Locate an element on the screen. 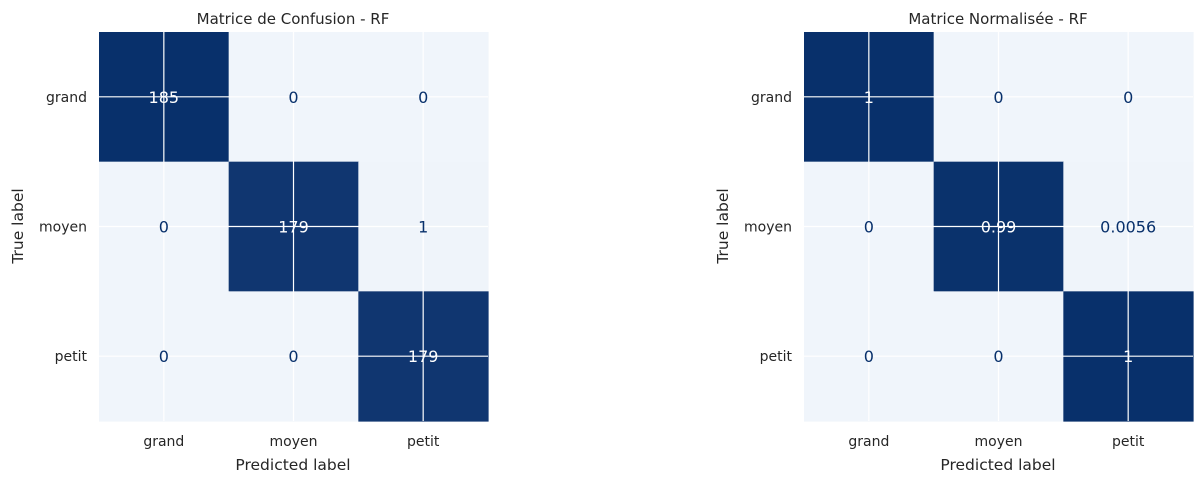 Image resolution: width=1204 pixels, height=484 pixels. cell-value-label: 185 is located at coordinates (164, 97).